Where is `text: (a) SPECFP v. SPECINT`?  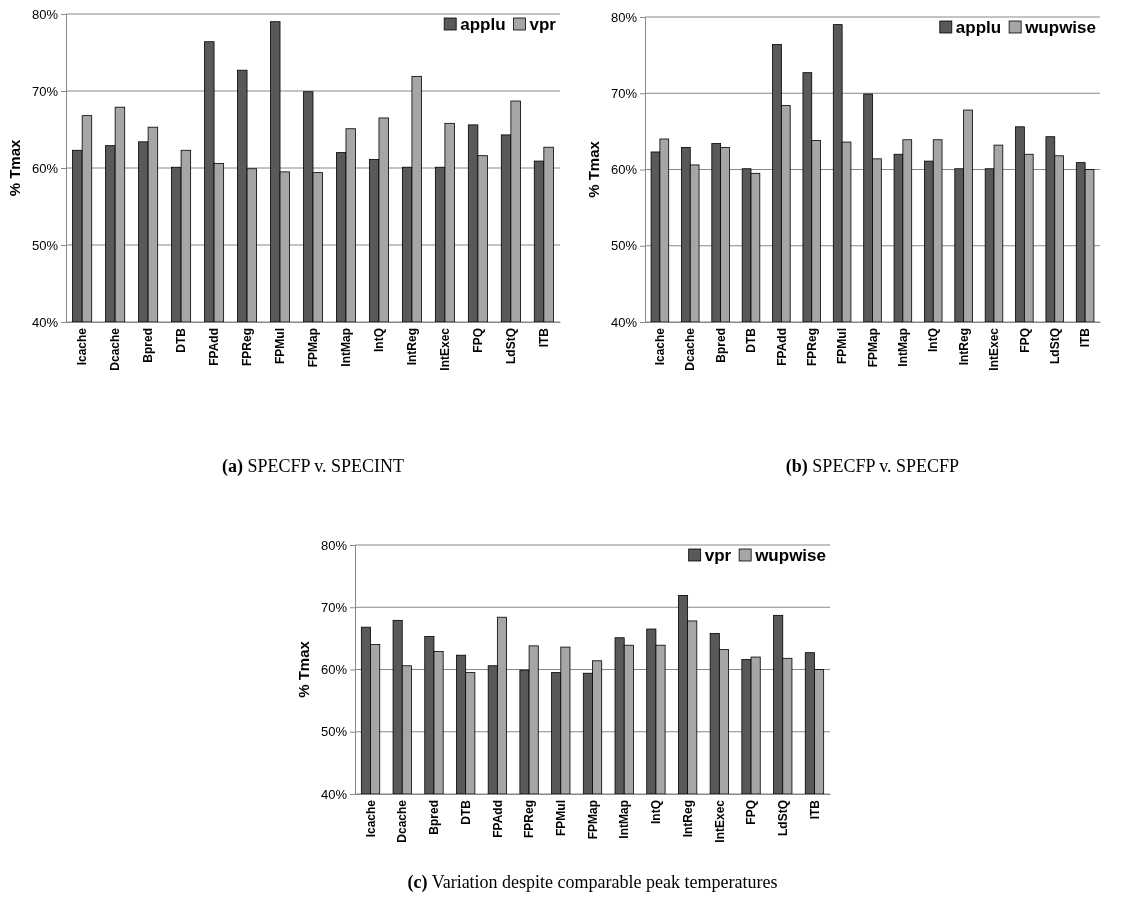 text: (a) SPECFP v. SPECINT is located at coordinates (313, 466).